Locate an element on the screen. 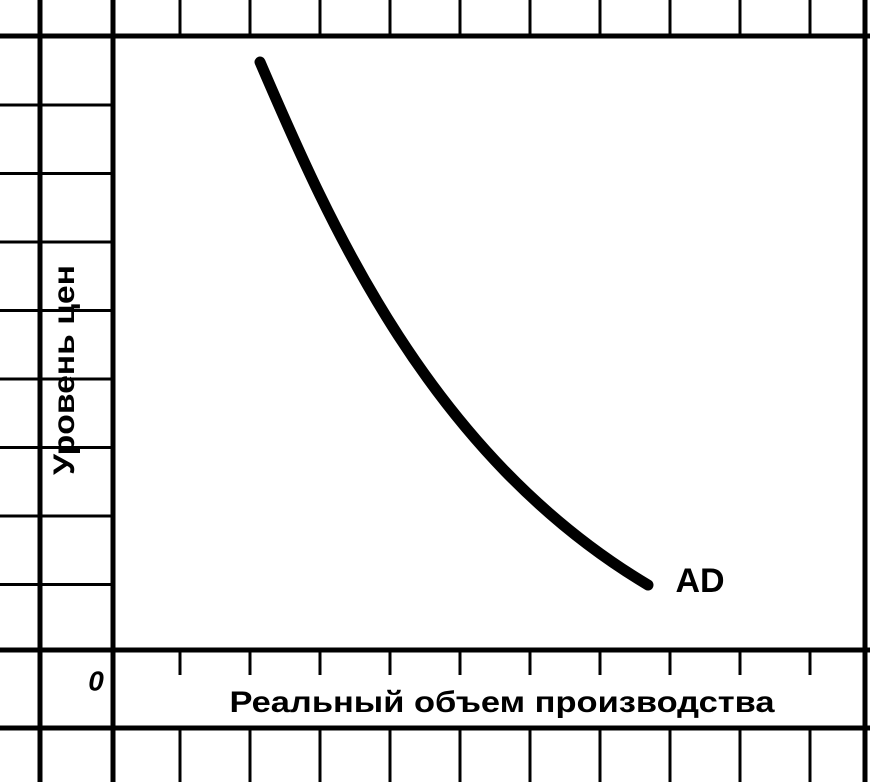 The image size is (870, 782). curve-label: AD is located at coordinates (699, 581).